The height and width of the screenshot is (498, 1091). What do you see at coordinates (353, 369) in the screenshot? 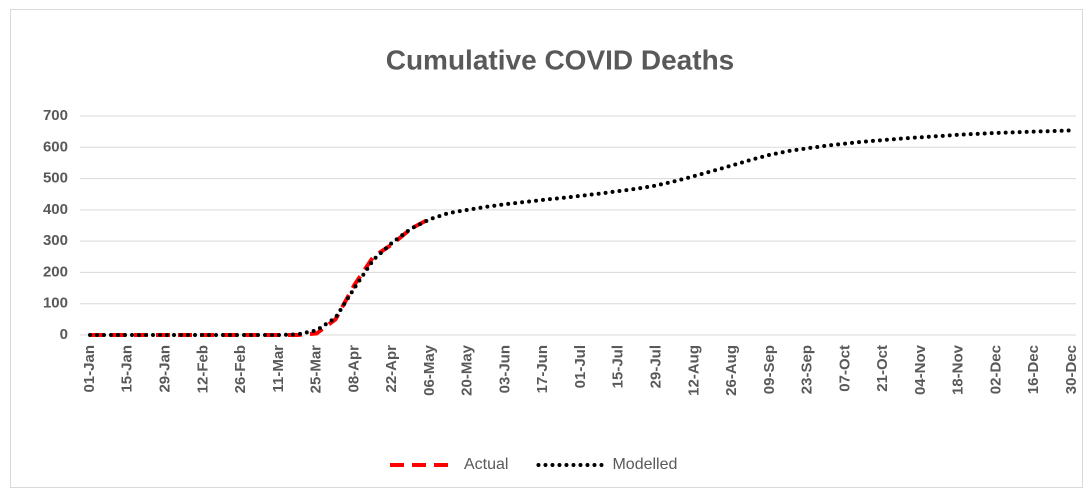
I see `x-tick-label: 08-Apr` at bounding box center [353, 369].